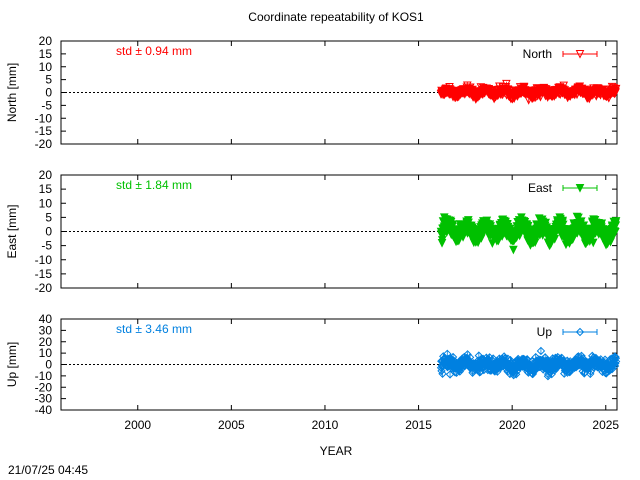 The width and height of the screenshot is (640, 480). I want to click on y-axis-label: Up [mm], so click(12, 364).